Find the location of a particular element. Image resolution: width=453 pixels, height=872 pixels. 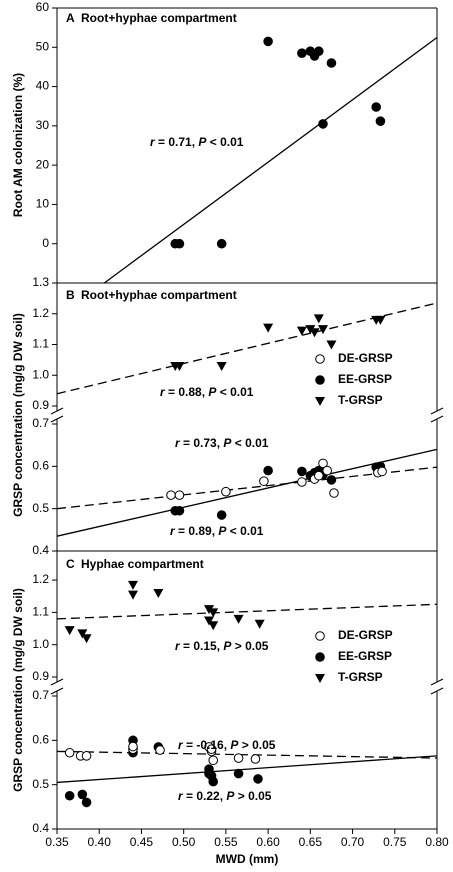

x-tick-label: 0.70 is located at coordinates (353, 842).